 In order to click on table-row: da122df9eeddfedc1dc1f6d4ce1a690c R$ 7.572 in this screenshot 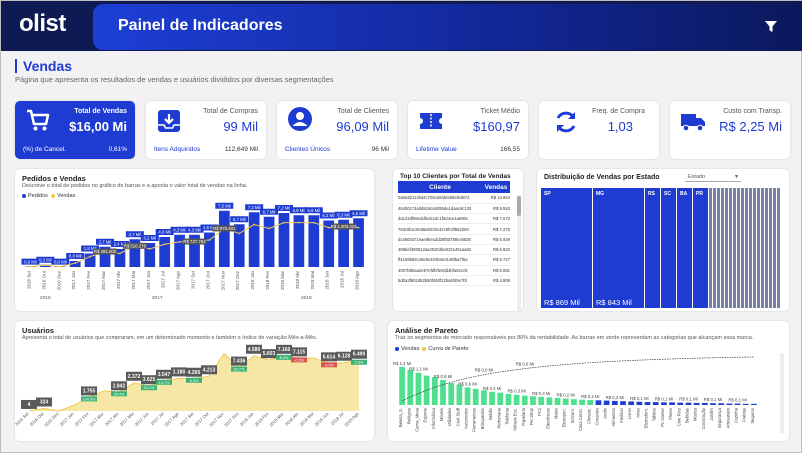, I will do `click(454, 219)`.